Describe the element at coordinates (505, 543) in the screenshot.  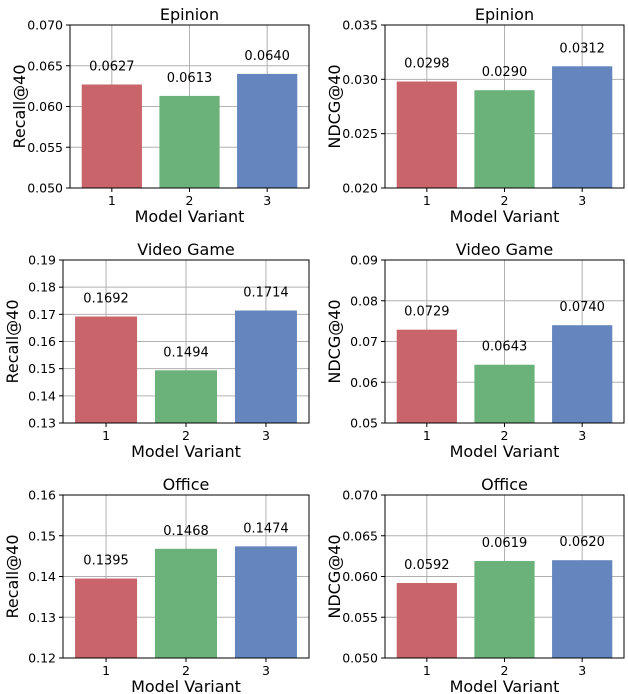
I see `data-label: 0.0619` at that location.